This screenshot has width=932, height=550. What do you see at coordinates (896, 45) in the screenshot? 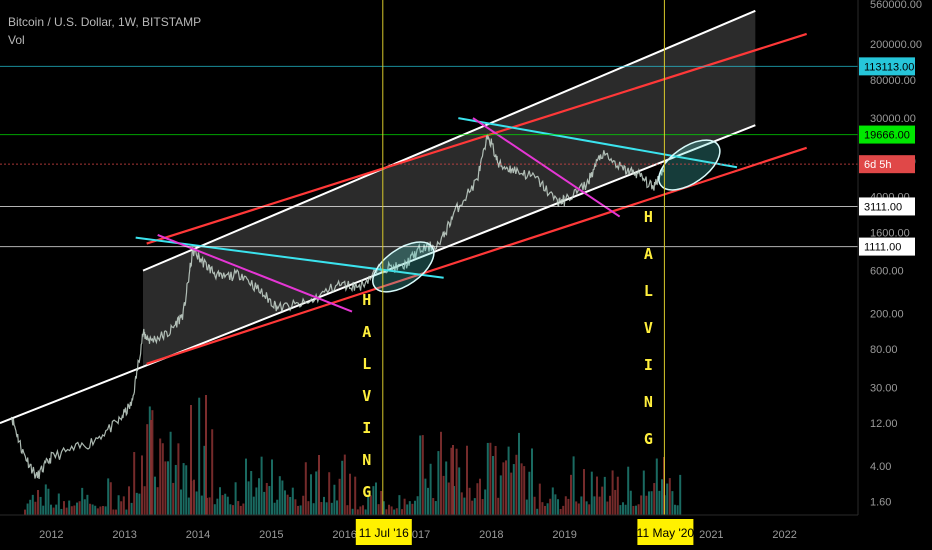
I see `y-tick-label: 200000.00` at bounding box center [896, 45].